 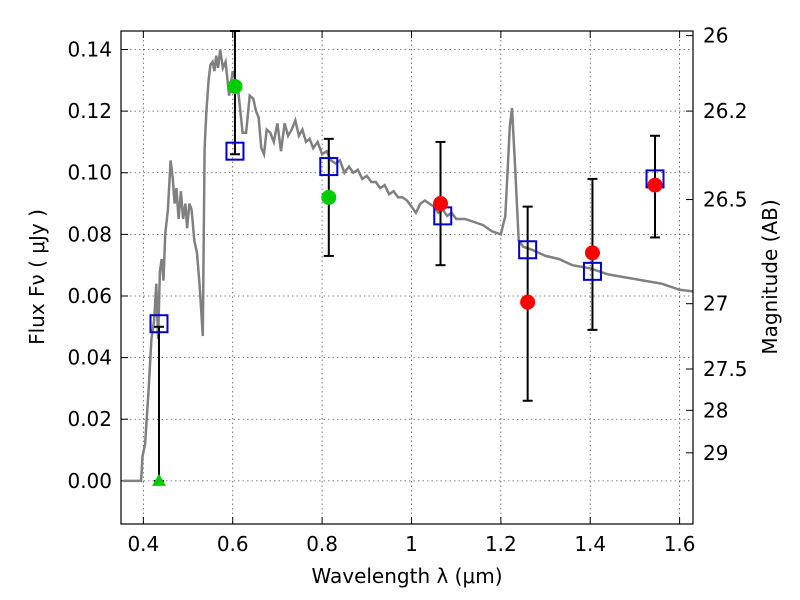 I want to click on y-tick-label: 0.04, so click(x=89, y=358).